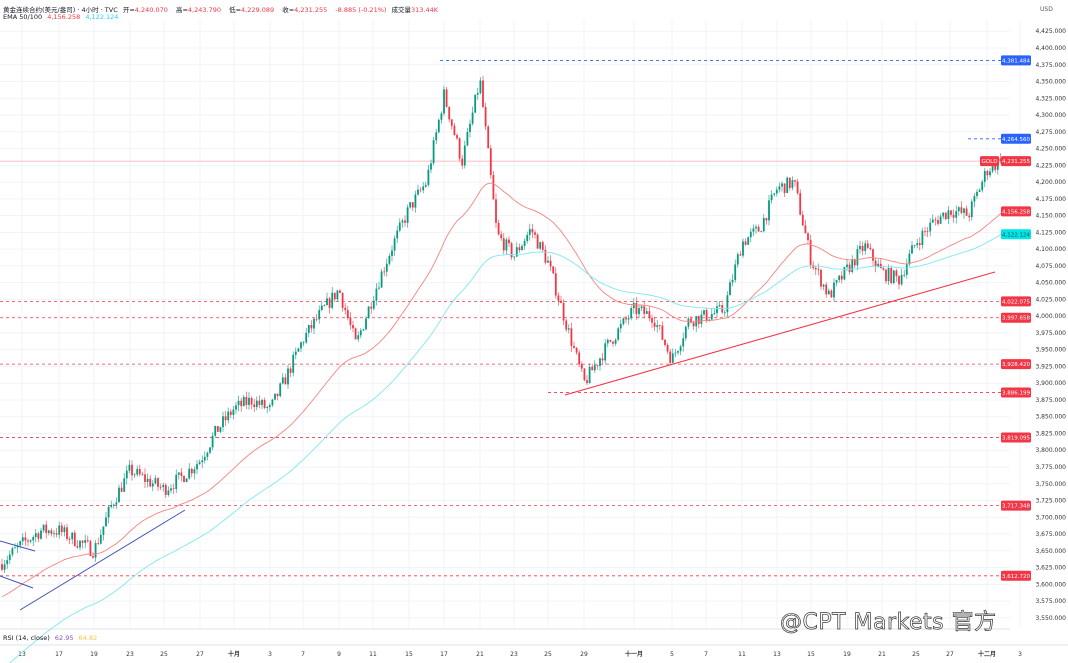 This screenshot has height=663, width=1068. Describe the element at coordinates (270, 654) in the screenshot. I see `x-tick-label: 3` at that location.